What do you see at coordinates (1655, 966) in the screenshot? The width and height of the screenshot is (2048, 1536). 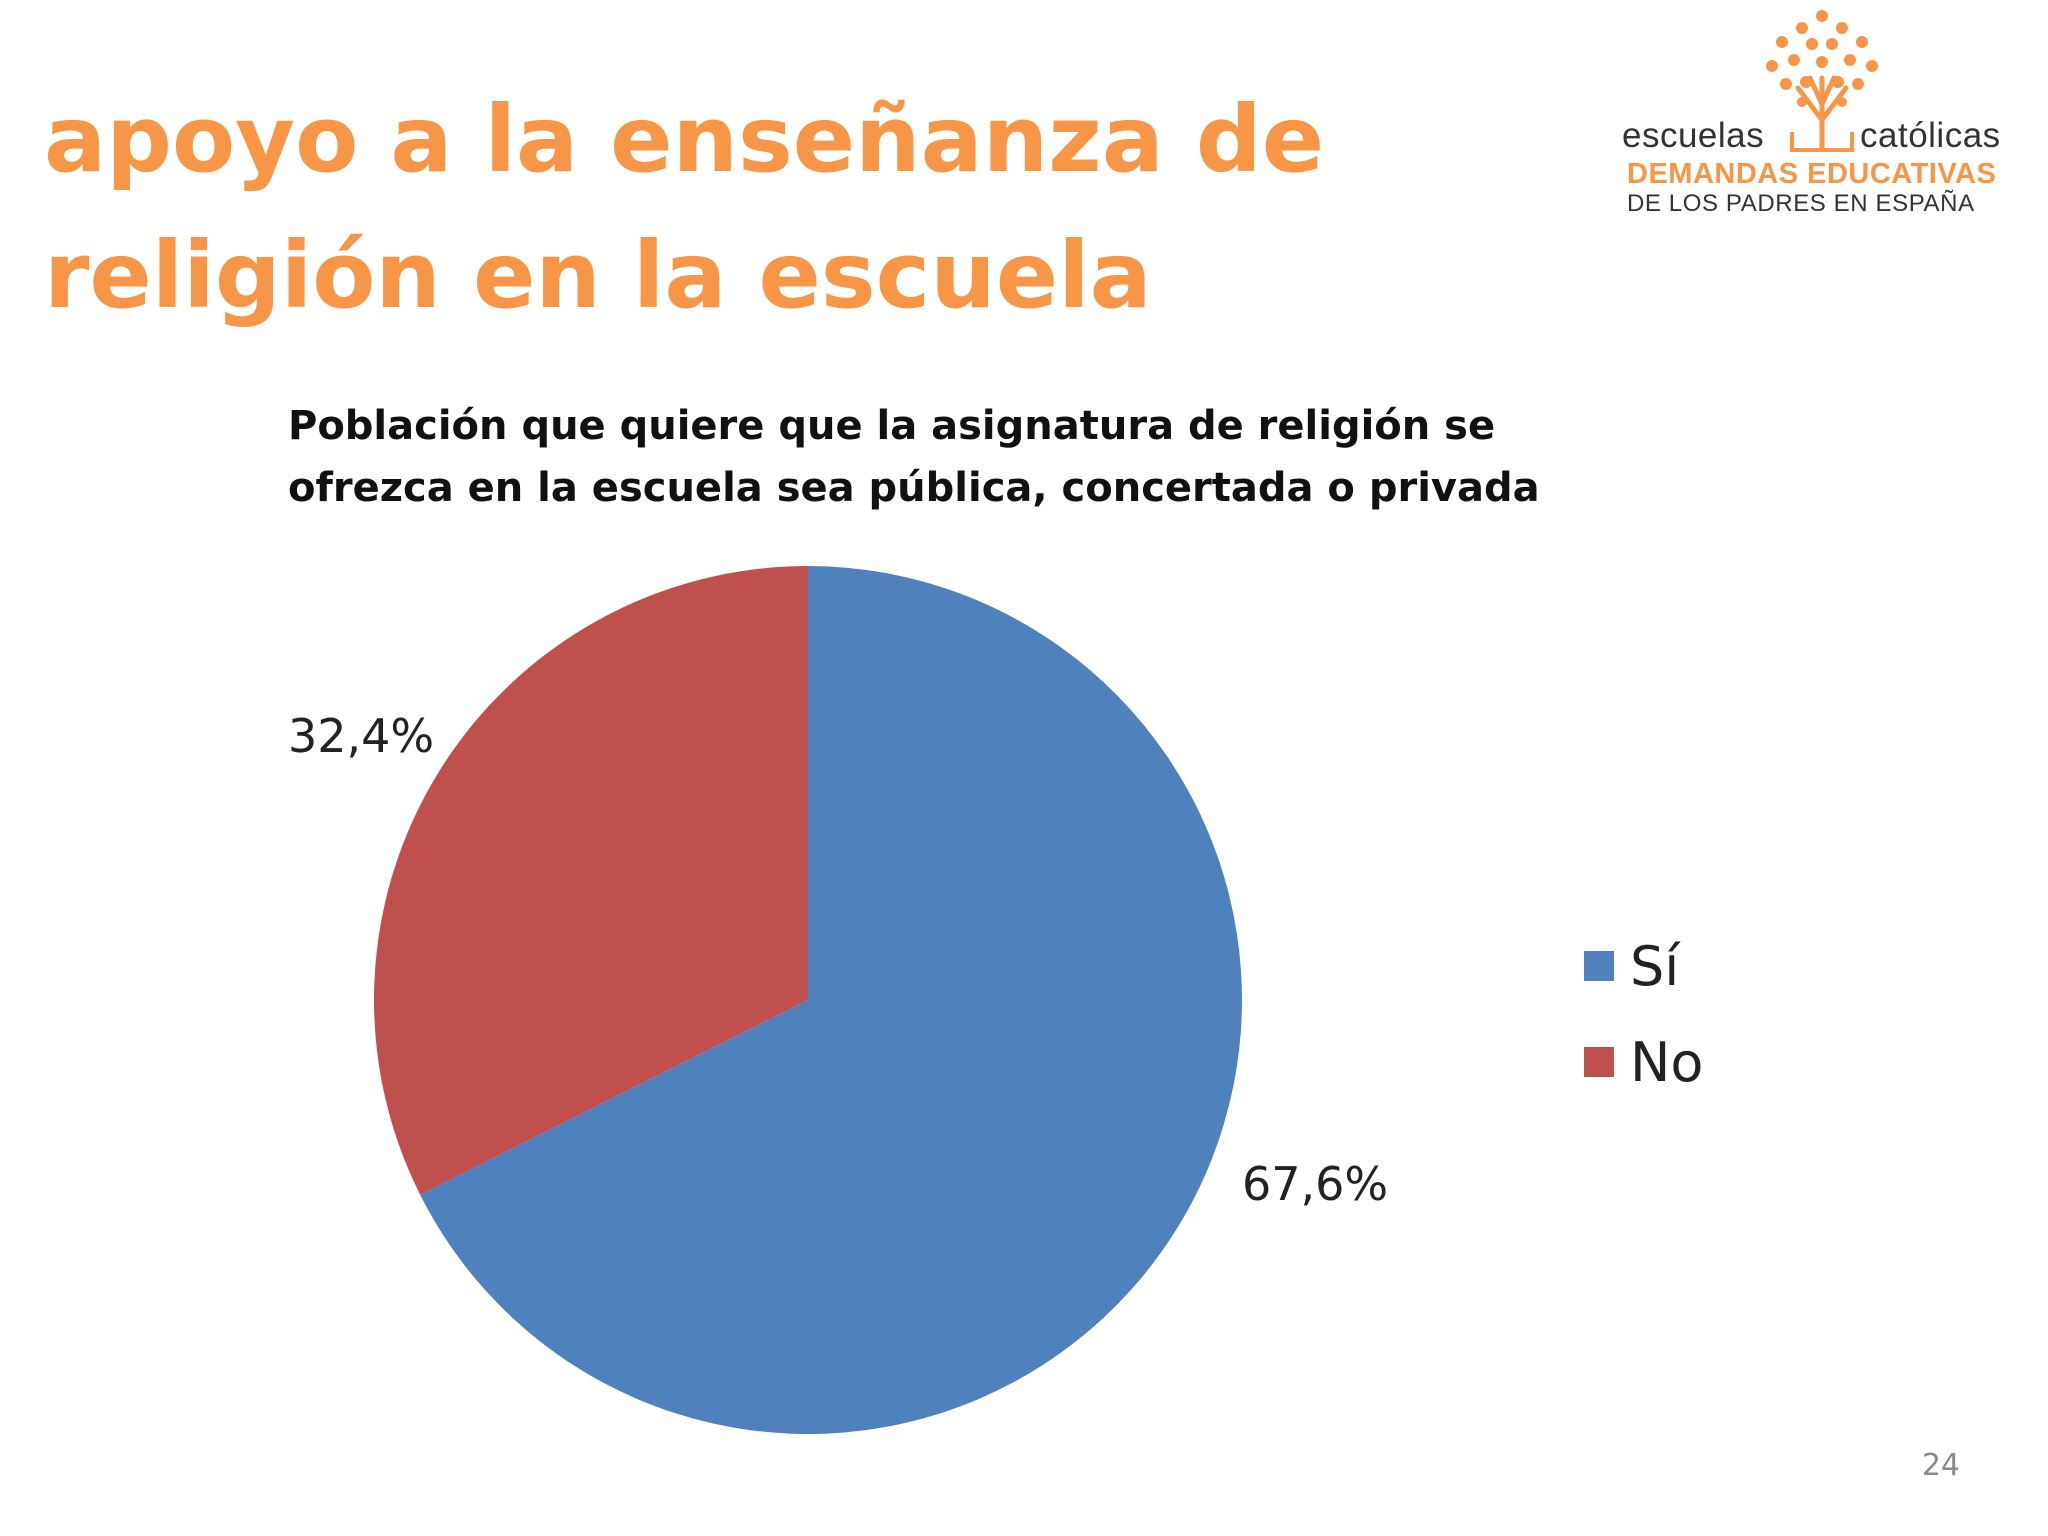 I see `legend-label: Sí` at bounding box center [1655, 966].